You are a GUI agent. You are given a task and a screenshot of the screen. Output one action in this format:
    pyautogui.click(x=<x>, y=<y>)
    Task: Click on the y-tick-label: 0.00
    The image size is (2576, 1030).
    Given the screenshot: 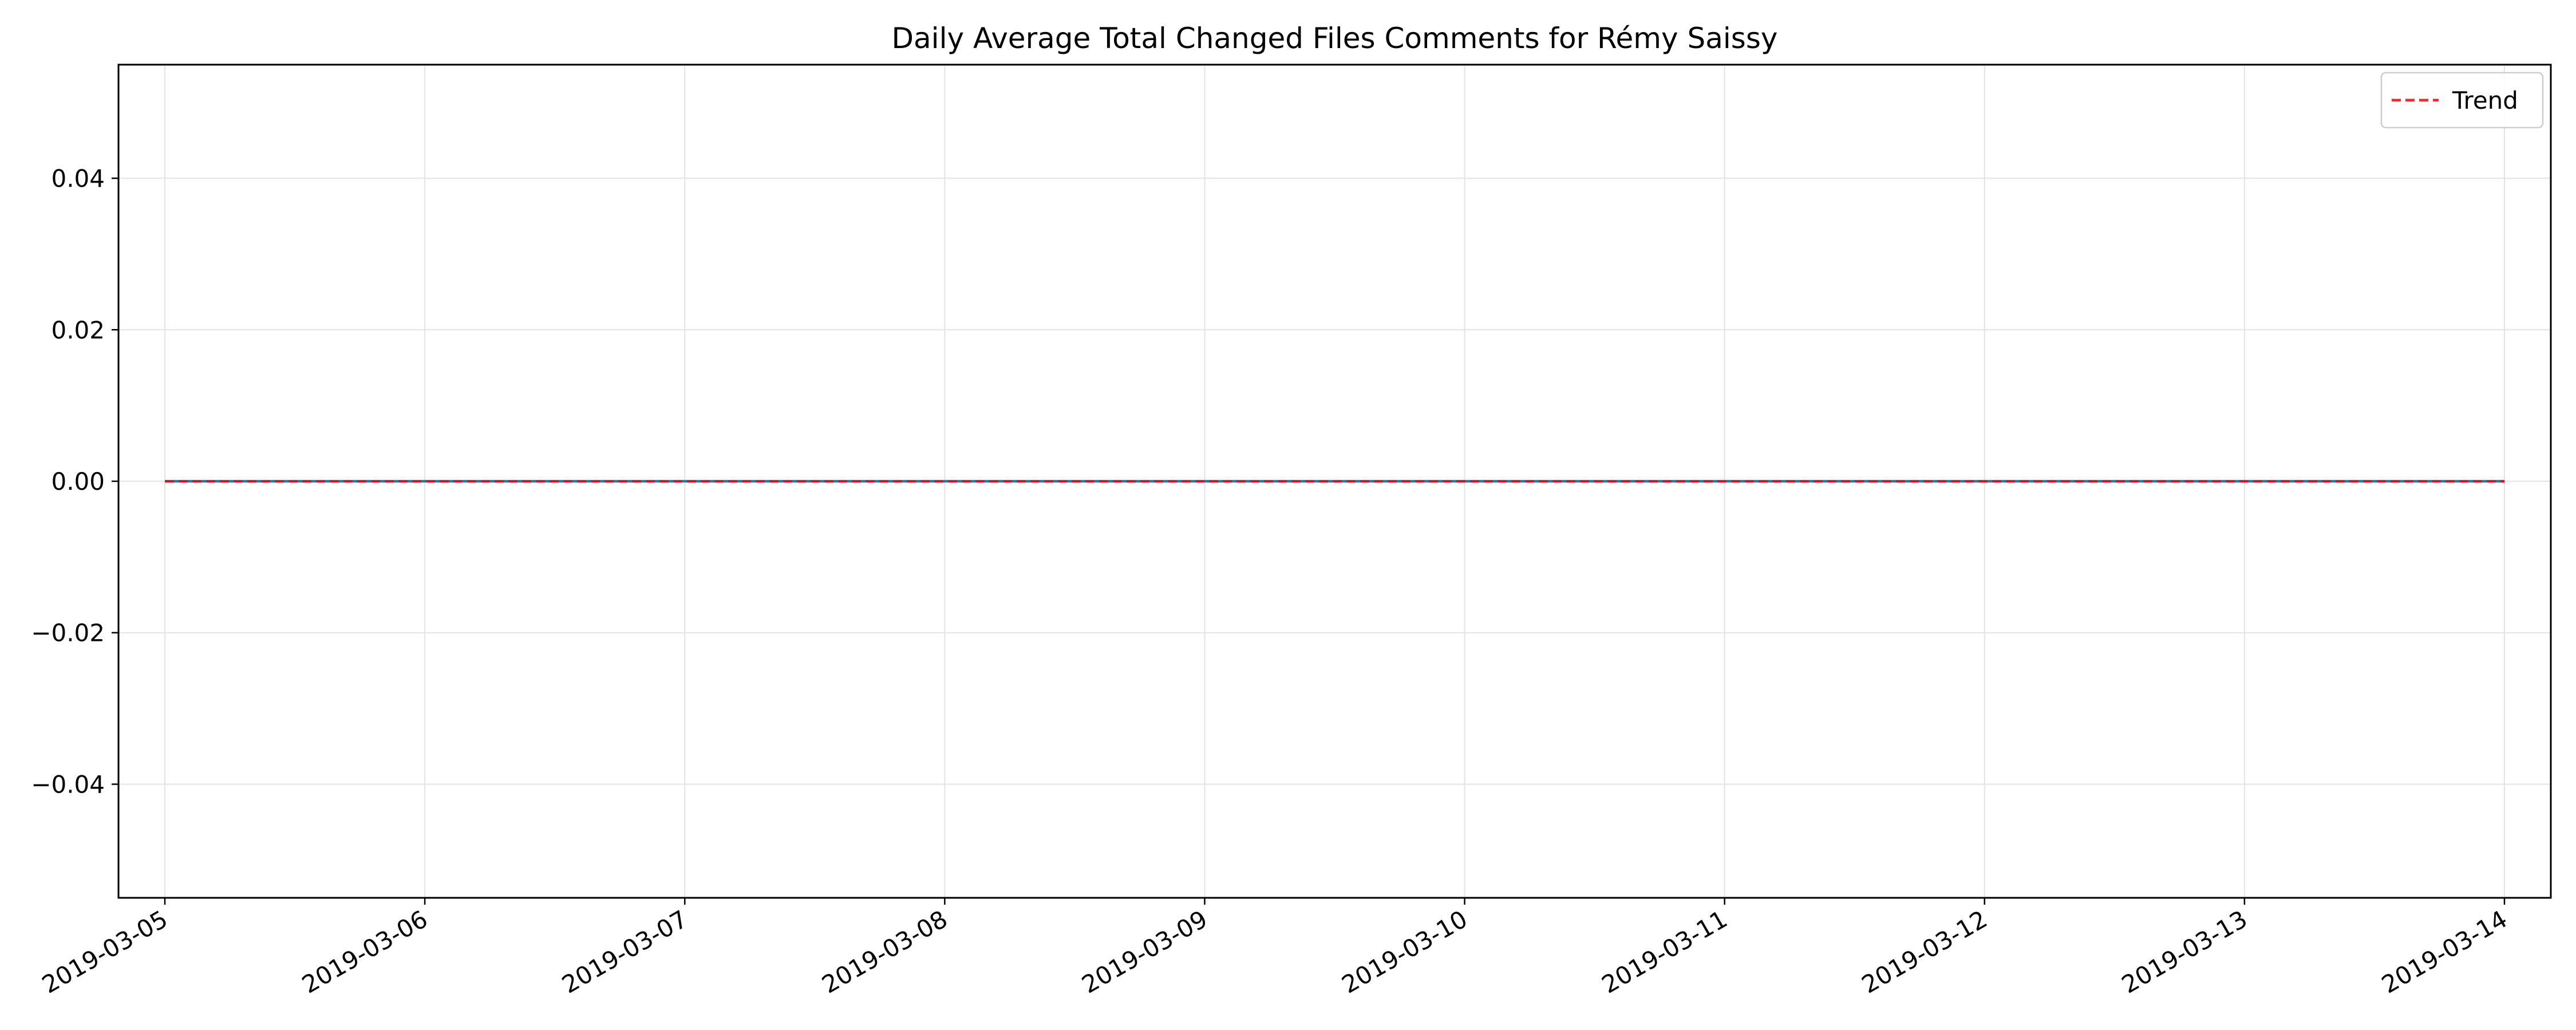 What is the action you would take?
    pyautogui.click(x=78, y=482)
    